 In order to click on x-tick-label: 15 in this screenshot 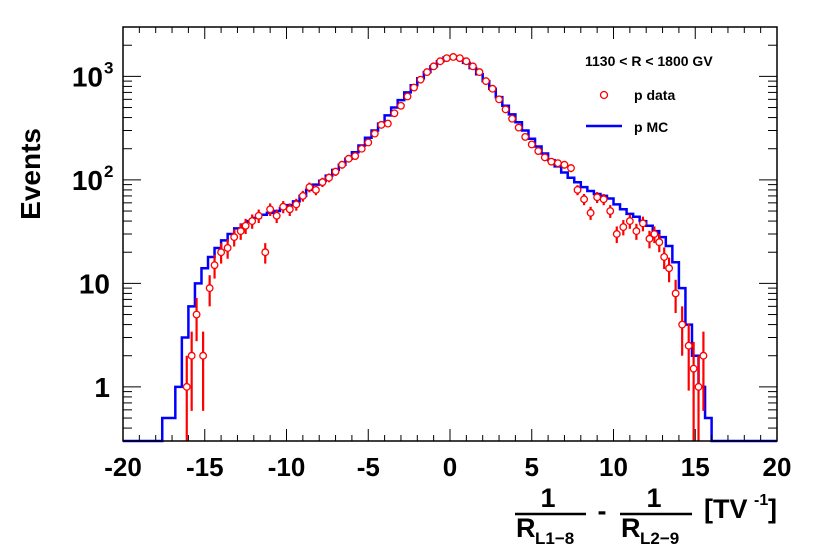, I will do `click(695, 467)`.